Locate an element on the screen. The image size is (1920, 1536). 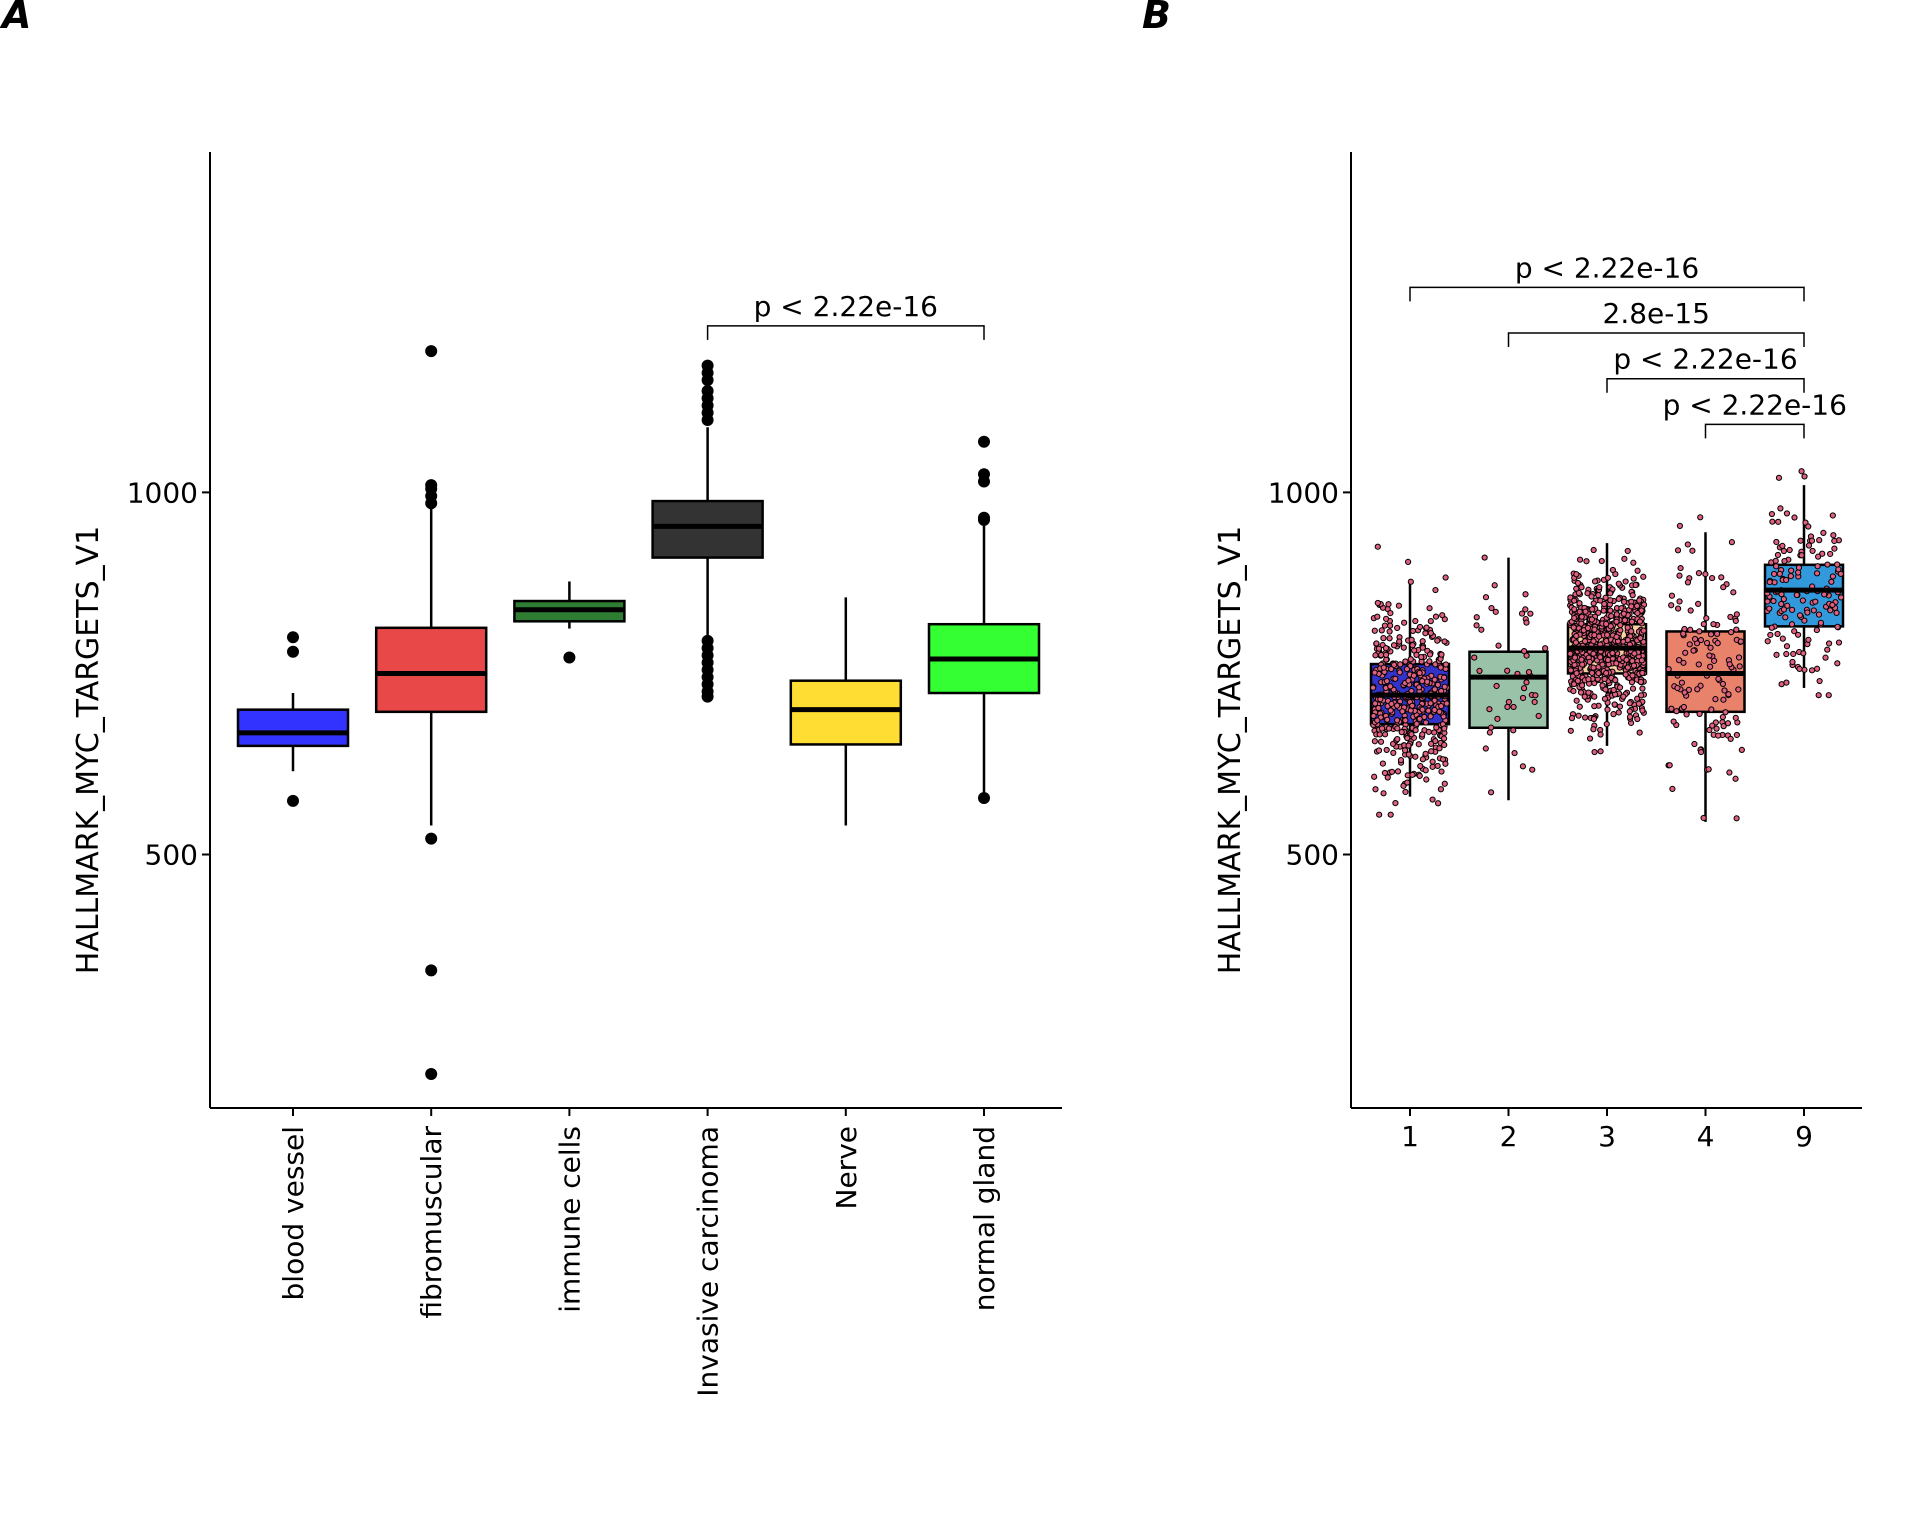
y-axis-title: HALLMARK_MYC_TARGETS_V1 is located at coordinates (88, 750).